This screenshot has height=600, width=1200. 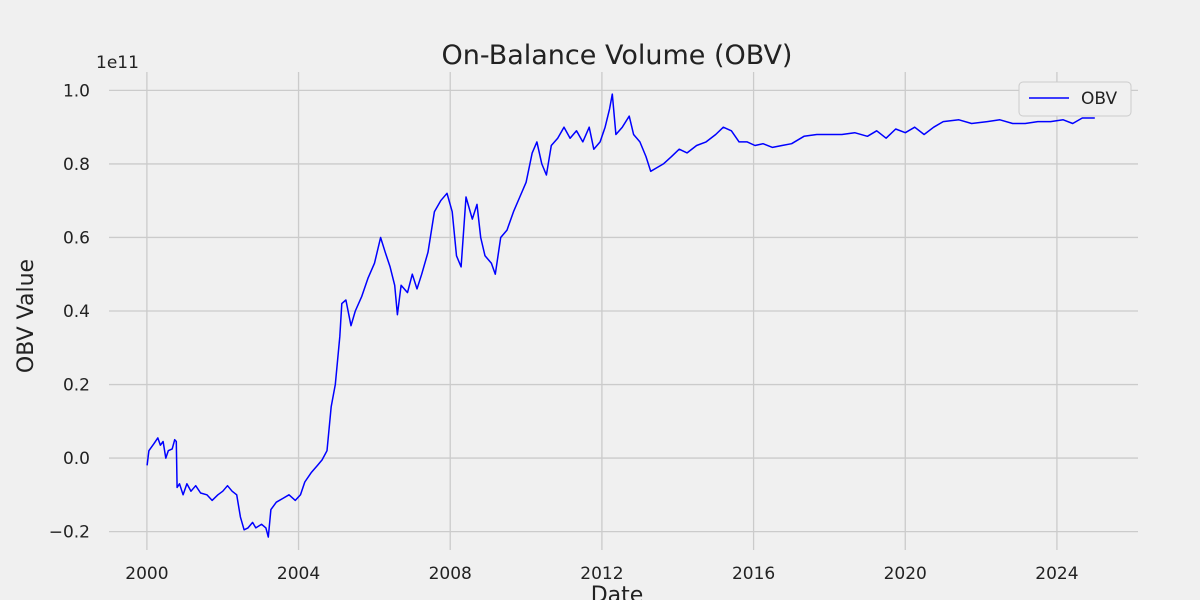 What do you see at coordinates (1056, 574) in the screenshot?
I see `x-tick-label-2024: 2024` at bounding box center [1056, 574].